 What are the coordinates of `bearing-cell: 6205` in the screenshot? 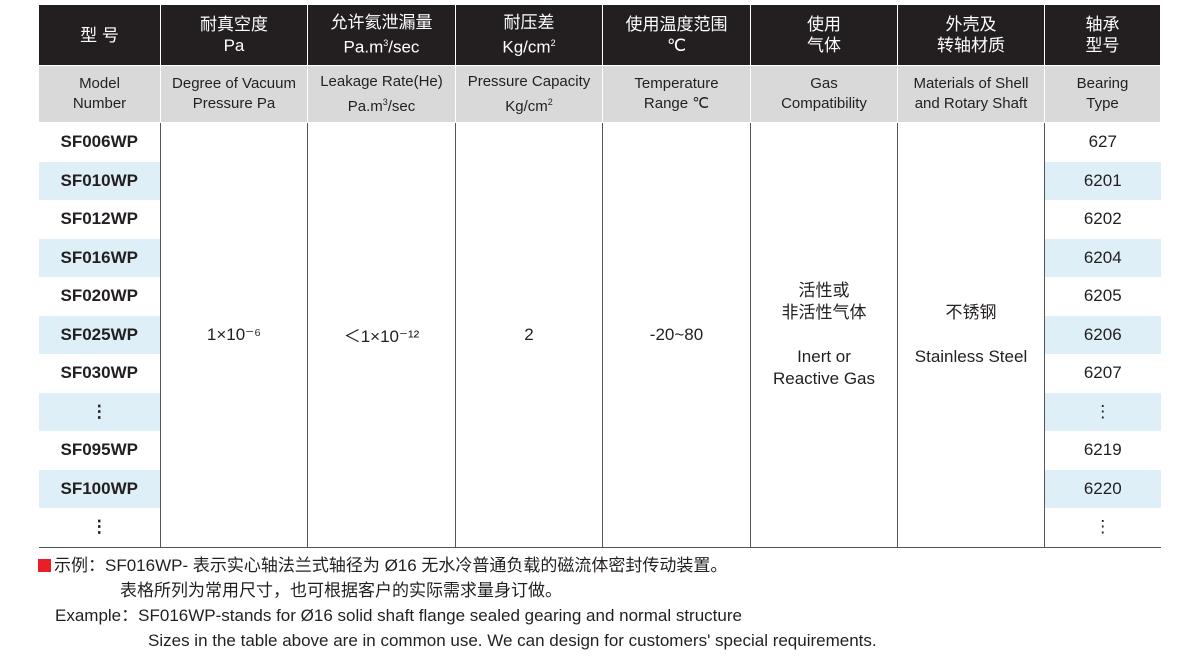 It's located at (1102, 296).